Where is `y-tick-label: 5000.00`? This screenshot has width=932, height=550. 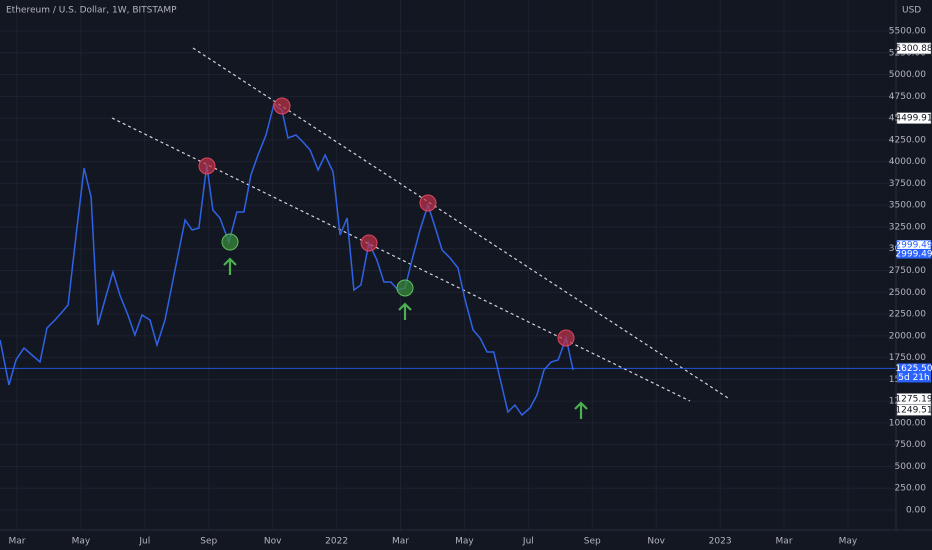 y-tick-label: 5000.00 is located at coordinates (907, 75).